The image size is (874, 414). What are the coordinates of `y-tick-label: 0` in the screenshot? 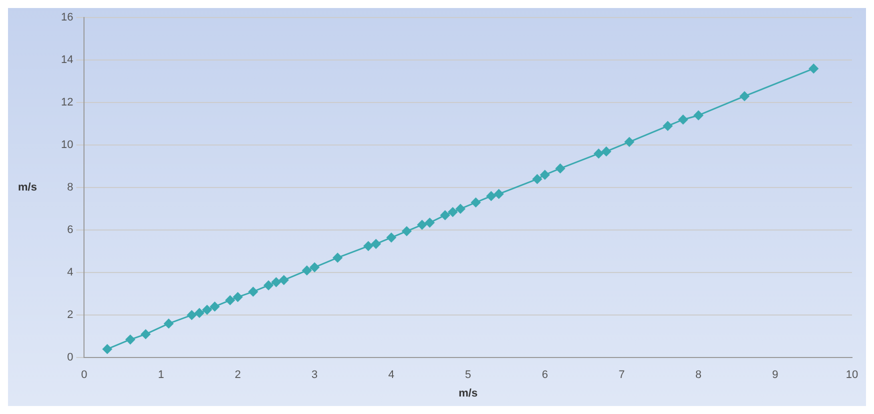 It's located at (70, 358).